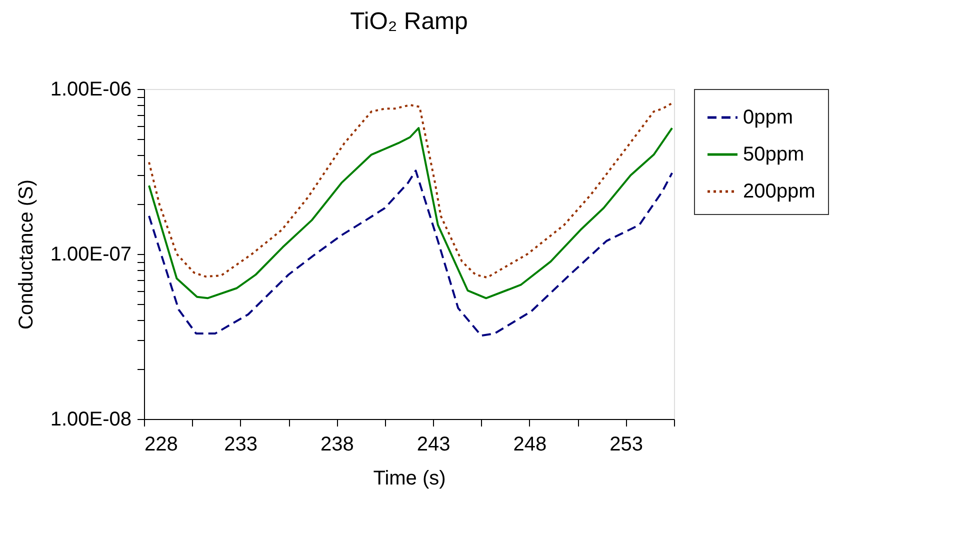 This screenshot has height=552, width=967. I want to click on y-axis-title: Conductance (S), so click(26, 254).